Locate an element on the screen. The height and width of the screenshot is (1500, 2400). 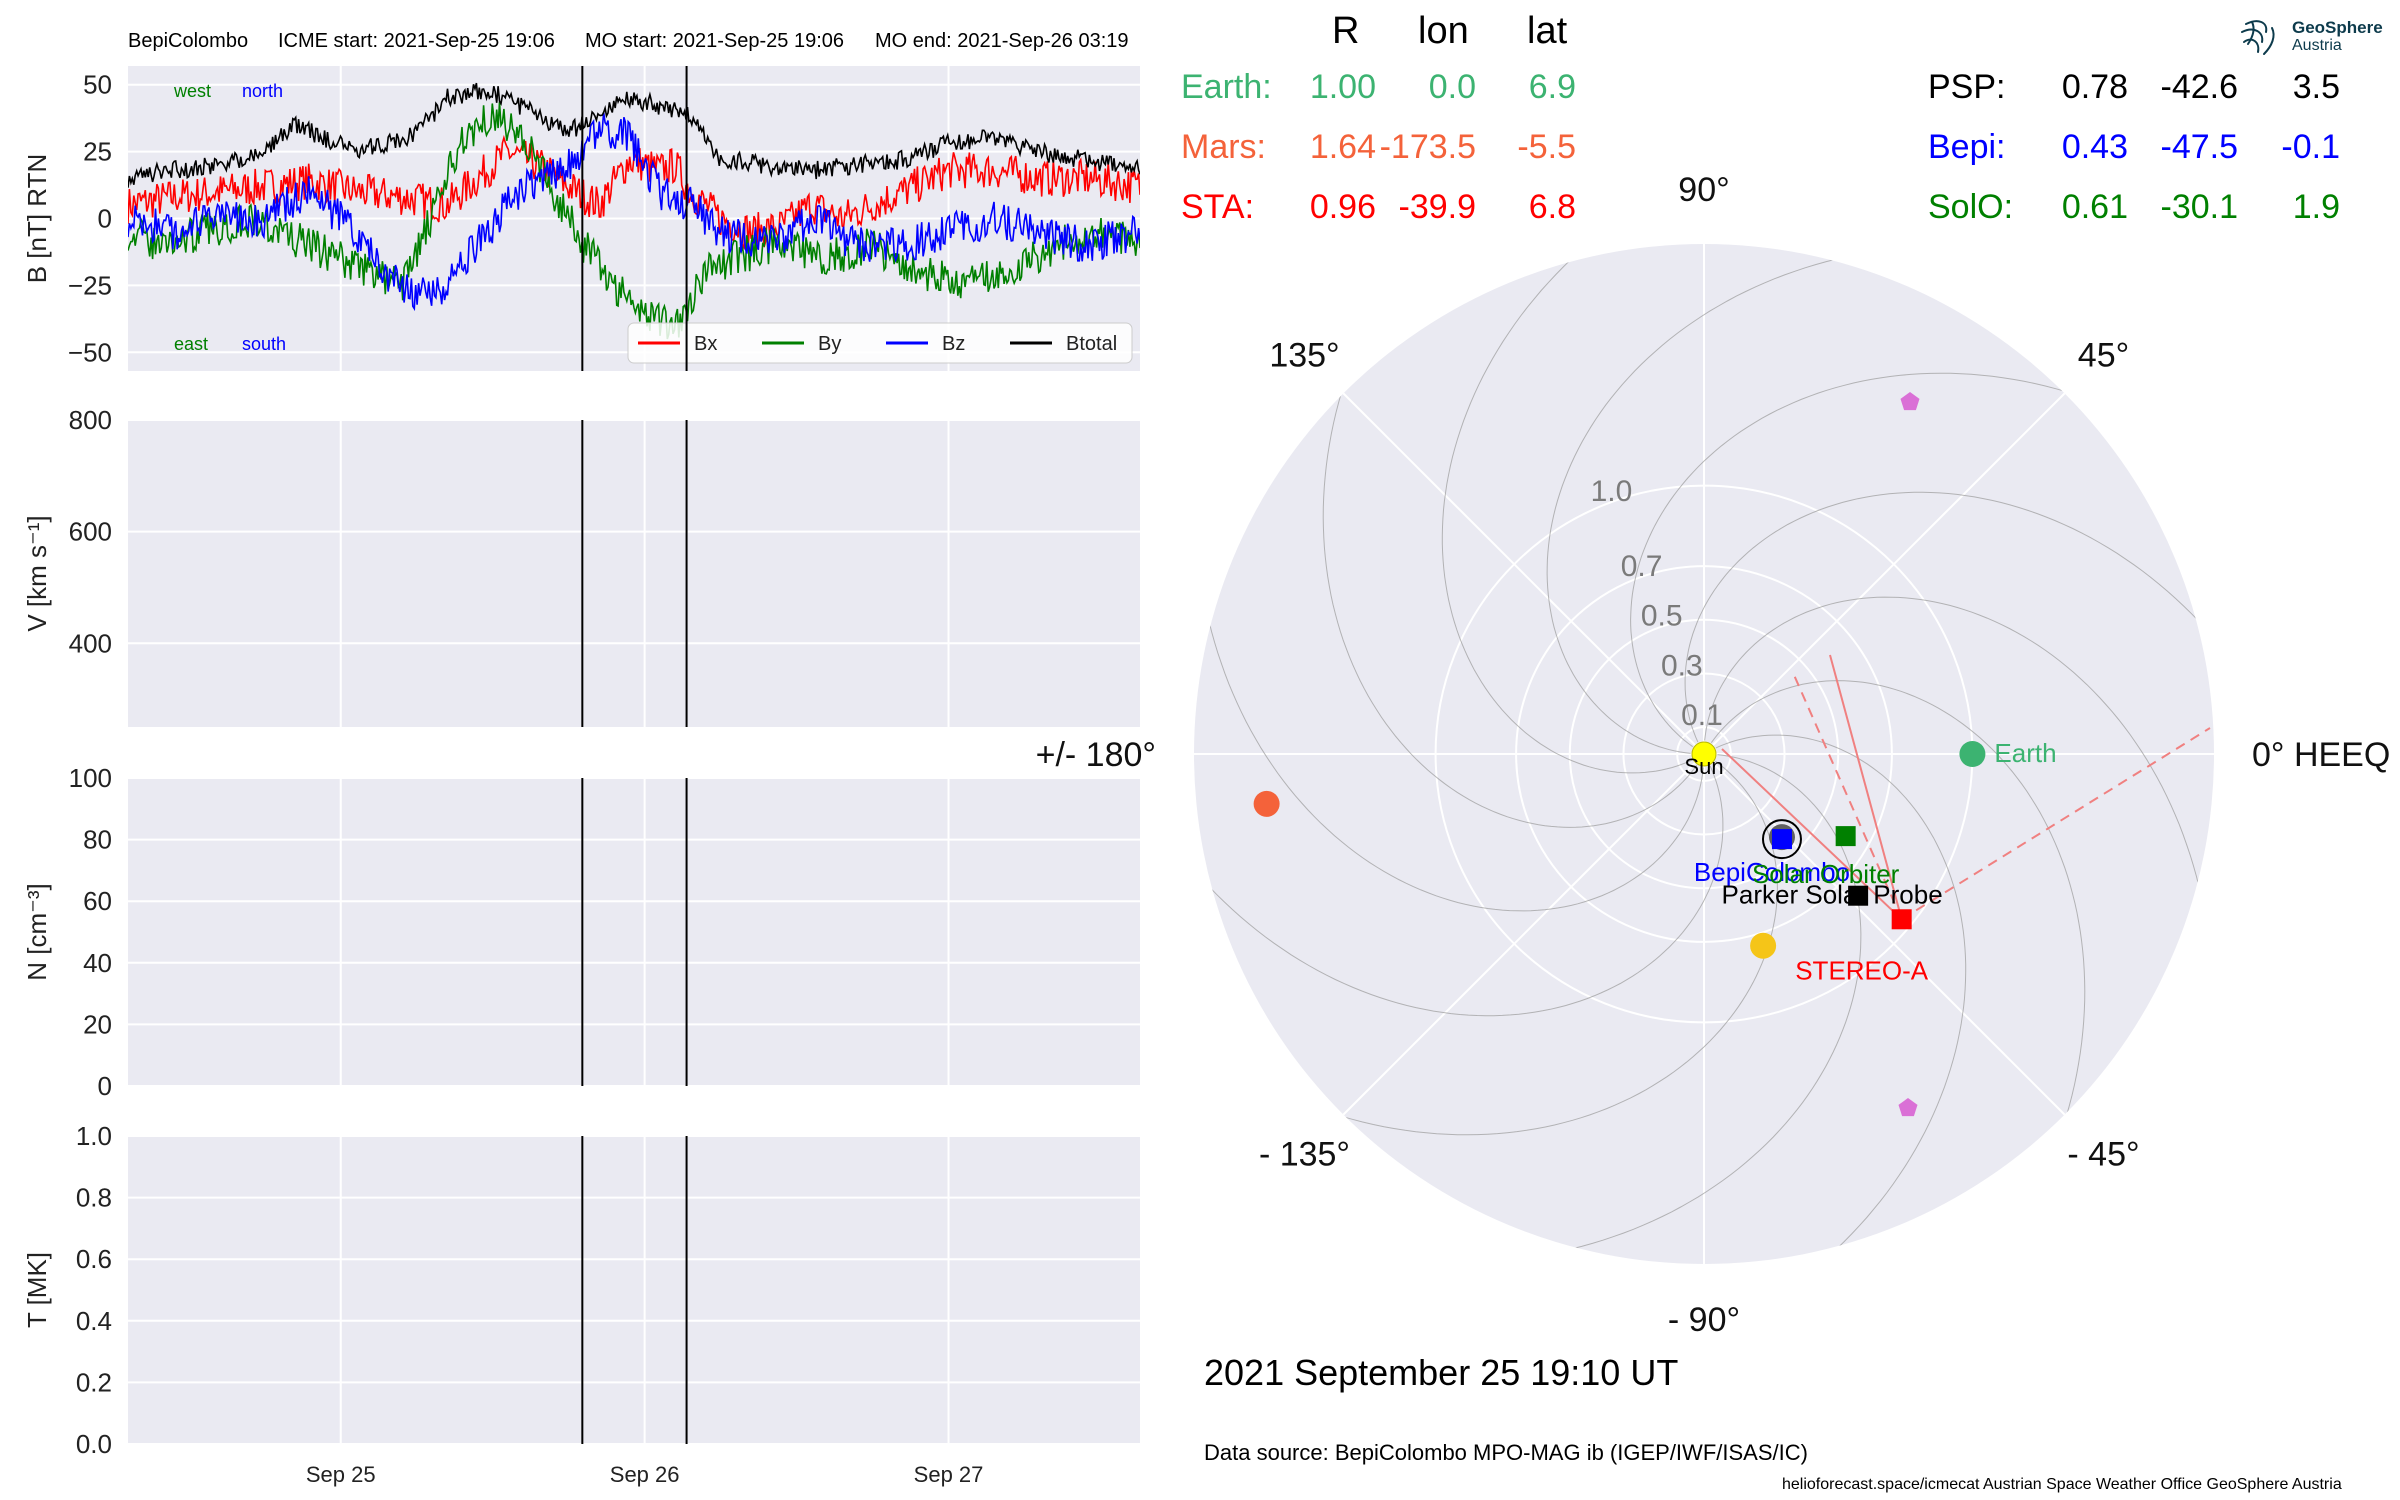
y-axis-label: B [nT] RTN is located at coordinates (37, 219).